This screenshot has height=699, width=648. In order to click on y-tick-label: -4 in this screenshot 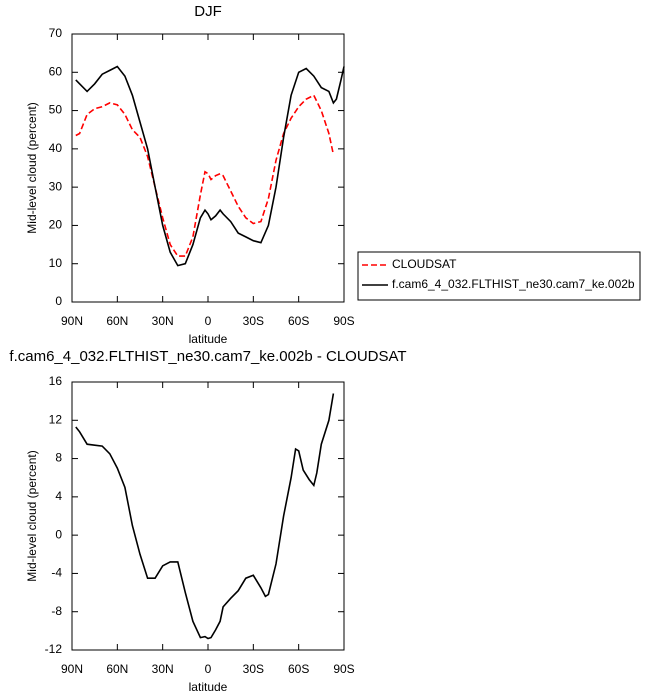, I will do `click(56, 573)`.